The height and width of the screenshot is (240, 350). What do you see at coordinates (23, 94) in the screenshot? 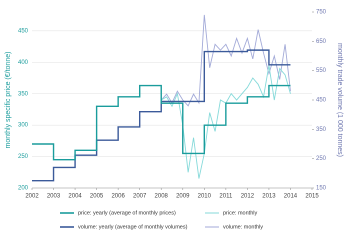
I see `y-tick-label: 350` at bounding box center [23, 94].